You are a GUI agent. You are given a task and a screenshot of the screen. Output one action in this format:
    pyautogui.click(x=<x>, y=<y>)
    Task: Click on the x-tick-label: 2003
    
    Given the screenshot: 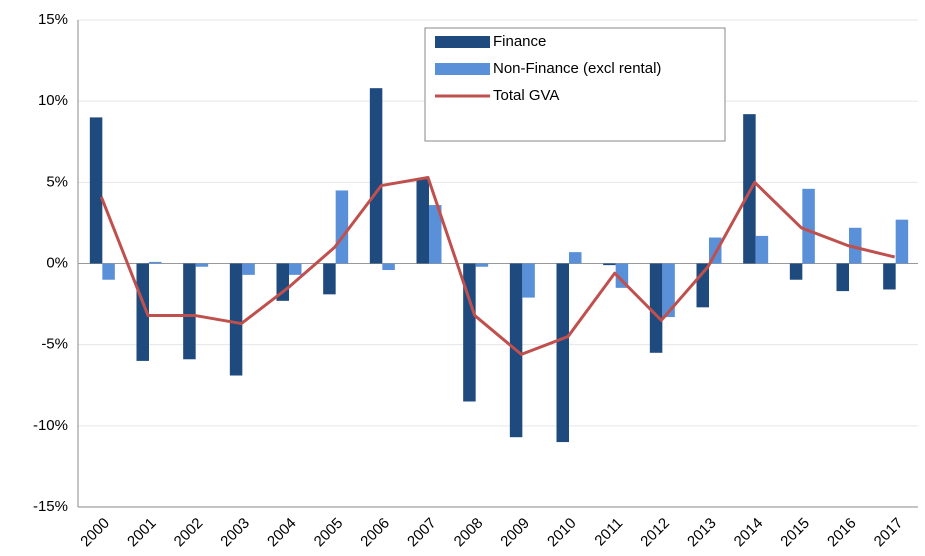 What is the action you would take?
    pyautogui.click(x=235, y=533)
    